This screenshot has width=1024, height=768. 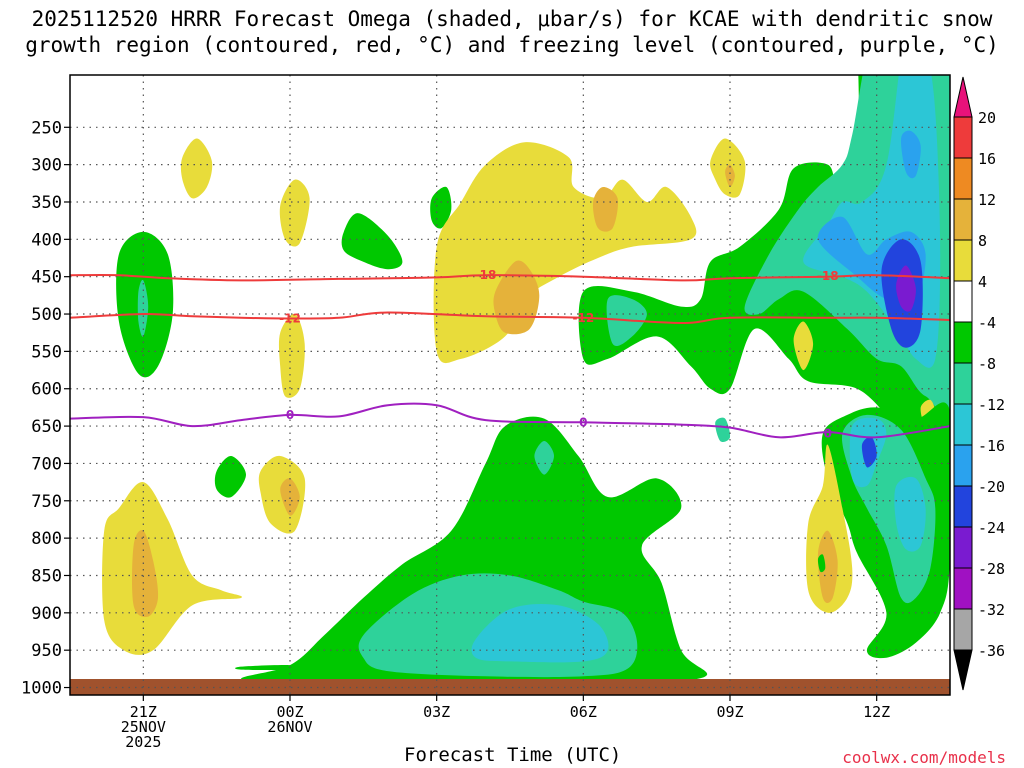 What do you see at coordinates (991, 610) in the screenshot?
I see `colorbar-tick-12: -32` at bounding box center [991, 610].